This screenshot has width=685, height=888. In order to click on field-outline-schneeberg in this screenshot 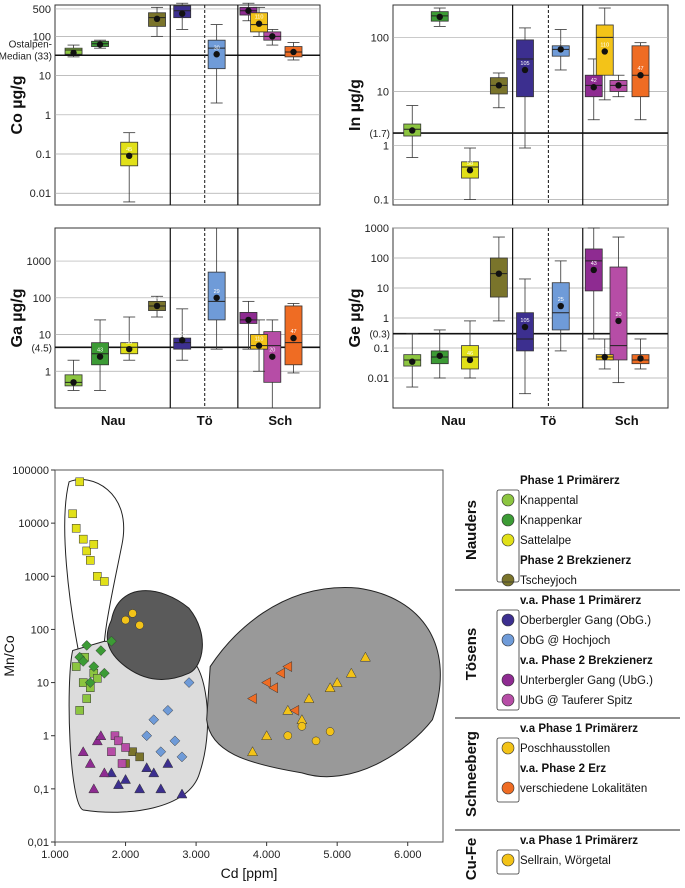, I will do `click(323, 682)`.